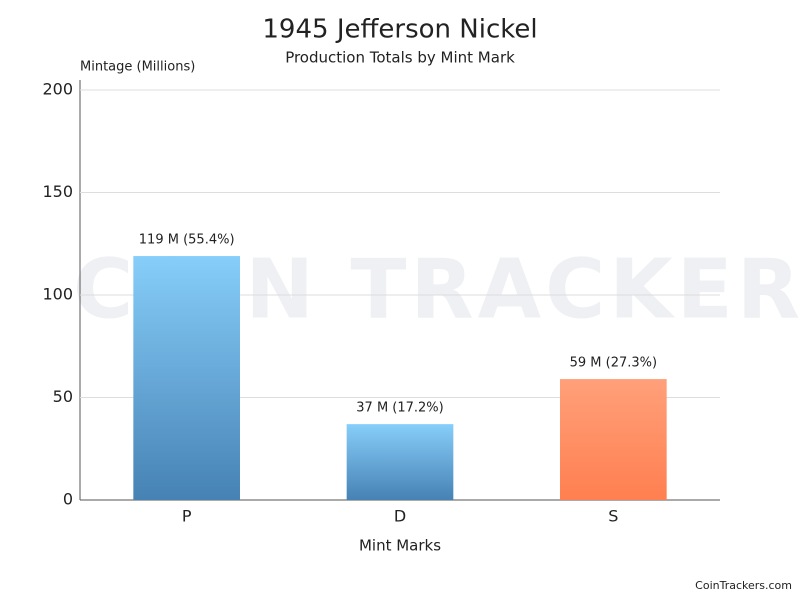  What do you see at coordinates (613, 363) in the screenshot?
I see `value-label: 59 M (27.3%)` at bounding box center [613, 363].